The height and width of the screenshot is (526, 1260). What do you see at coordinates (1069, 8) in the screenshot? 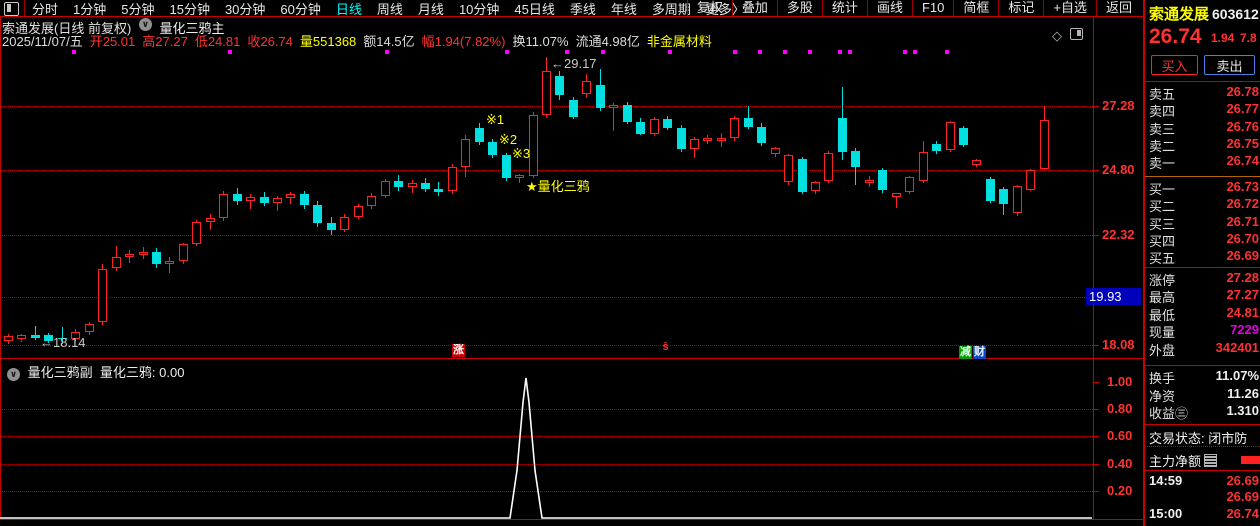
I see `menu-item-+自选: +自选` at bounding box center [1069, 8].